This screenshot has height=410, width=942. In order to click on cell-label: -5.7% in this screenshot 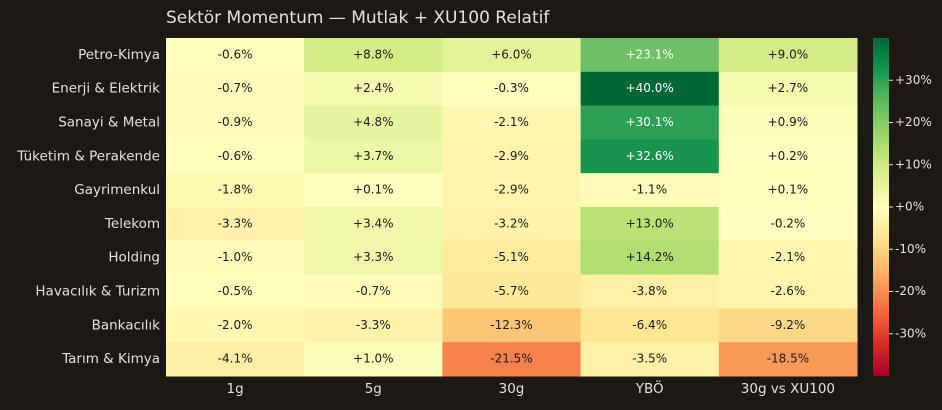, I will do `click(511, 291)`.